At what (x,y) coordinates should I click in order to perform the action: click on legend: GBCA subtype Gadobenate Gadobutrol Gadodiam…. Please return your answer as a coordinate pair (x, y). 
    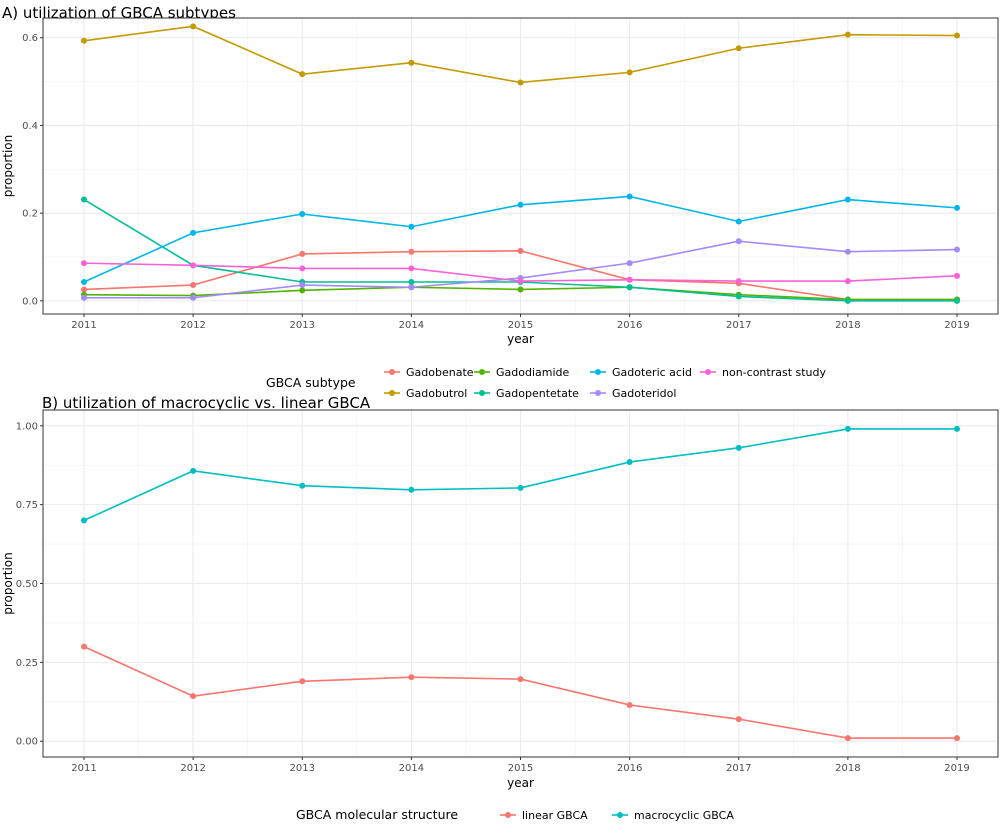
    Looking at the image, I should click on (546, 383).